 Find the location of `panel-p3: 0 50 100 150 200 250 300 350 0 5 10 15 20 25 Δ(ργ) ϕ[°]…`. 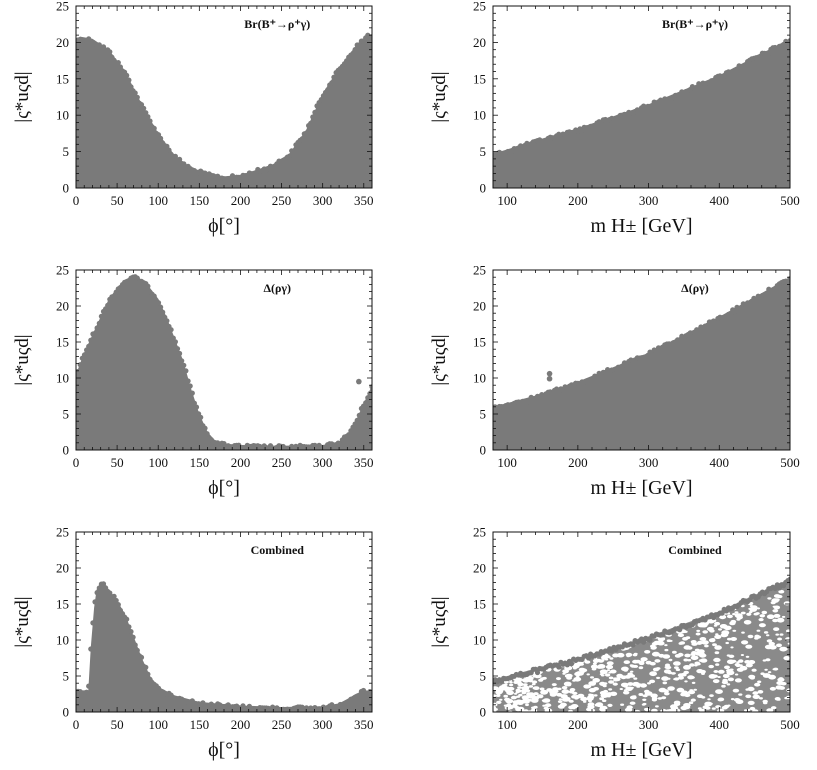

panel-p3: 0 50 100 150 200 250 300 350 0 5 10 15 20 25 Δ(ργ) ϕ[°]… is located at coordinates (193, 381).